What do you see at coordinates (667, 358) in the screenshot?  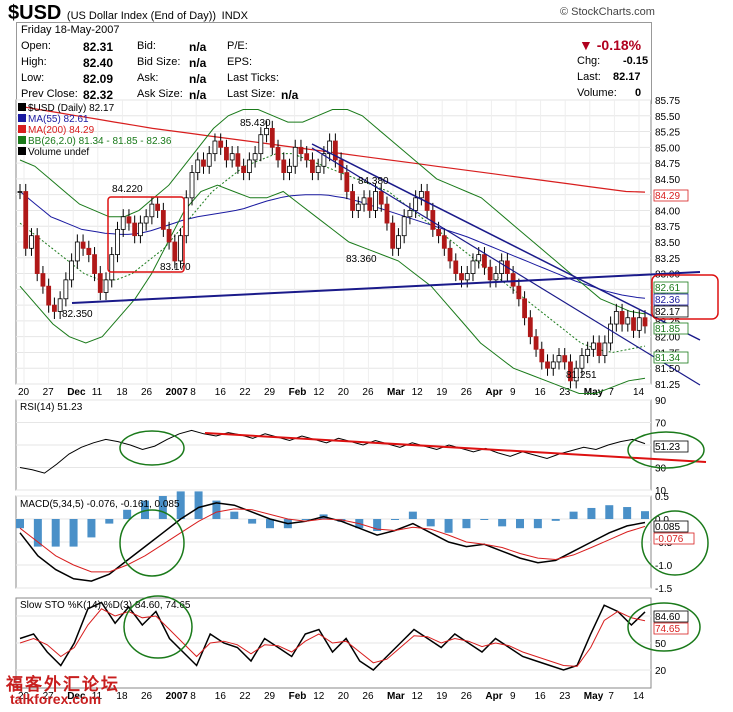 I see `label-bb-lower: 81.34` at bounding box center [667, 358].